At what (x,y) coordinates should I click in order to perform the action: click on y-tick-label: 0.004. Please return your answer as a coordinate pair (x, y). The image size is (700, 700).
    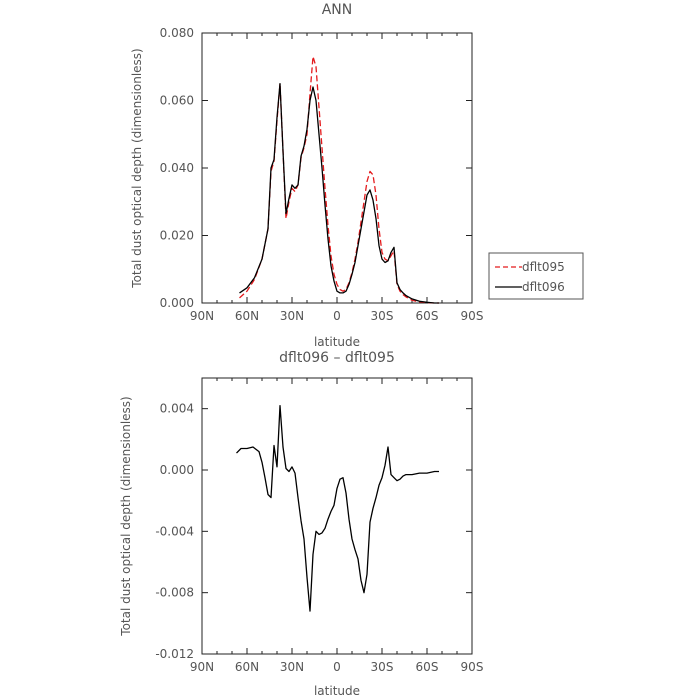
    Looking at the image, I should click on (177, 409).